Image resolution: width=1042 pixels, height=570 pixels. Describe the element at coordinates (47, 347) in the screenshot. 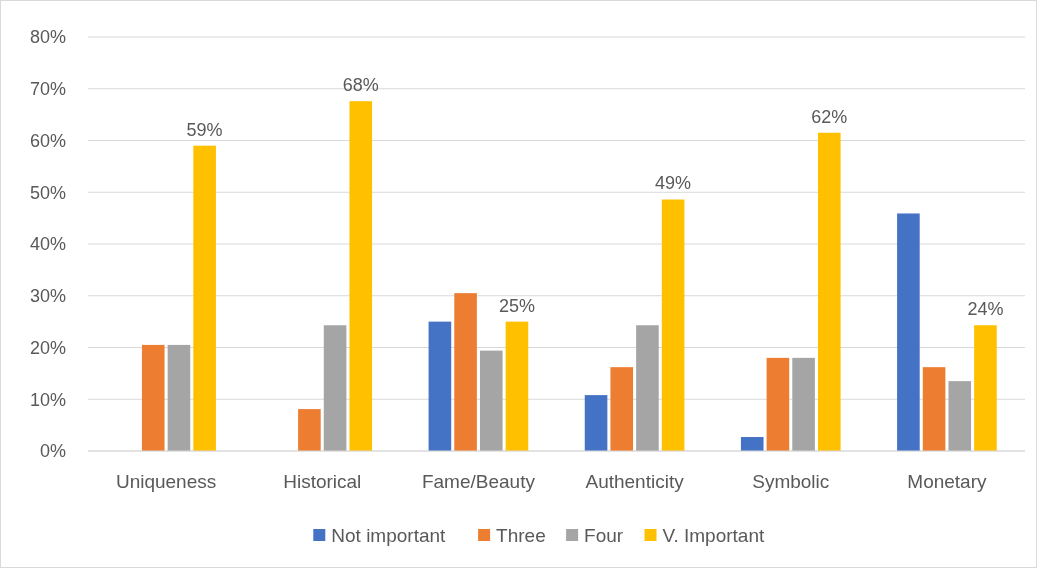

I see `y-tick-label: 20%` at that location.